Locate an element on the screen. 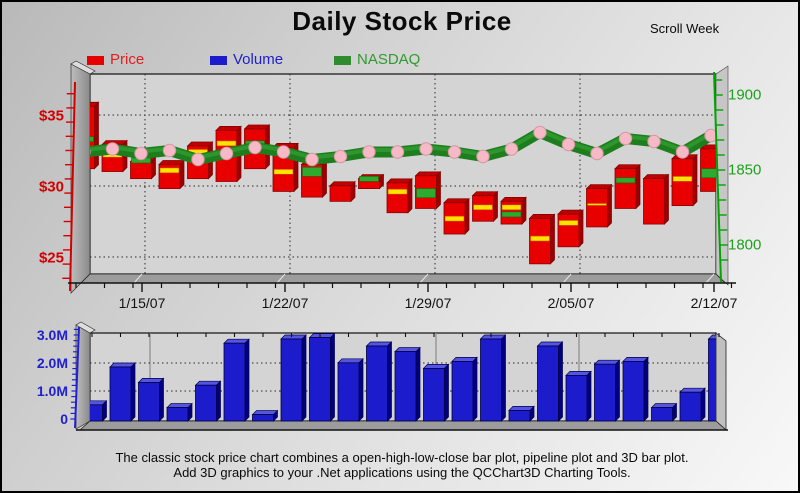 Image resolution: width=800 pixels, height=493 pixels. legend-item-volume: Volume is located at coordinates (247, 59).